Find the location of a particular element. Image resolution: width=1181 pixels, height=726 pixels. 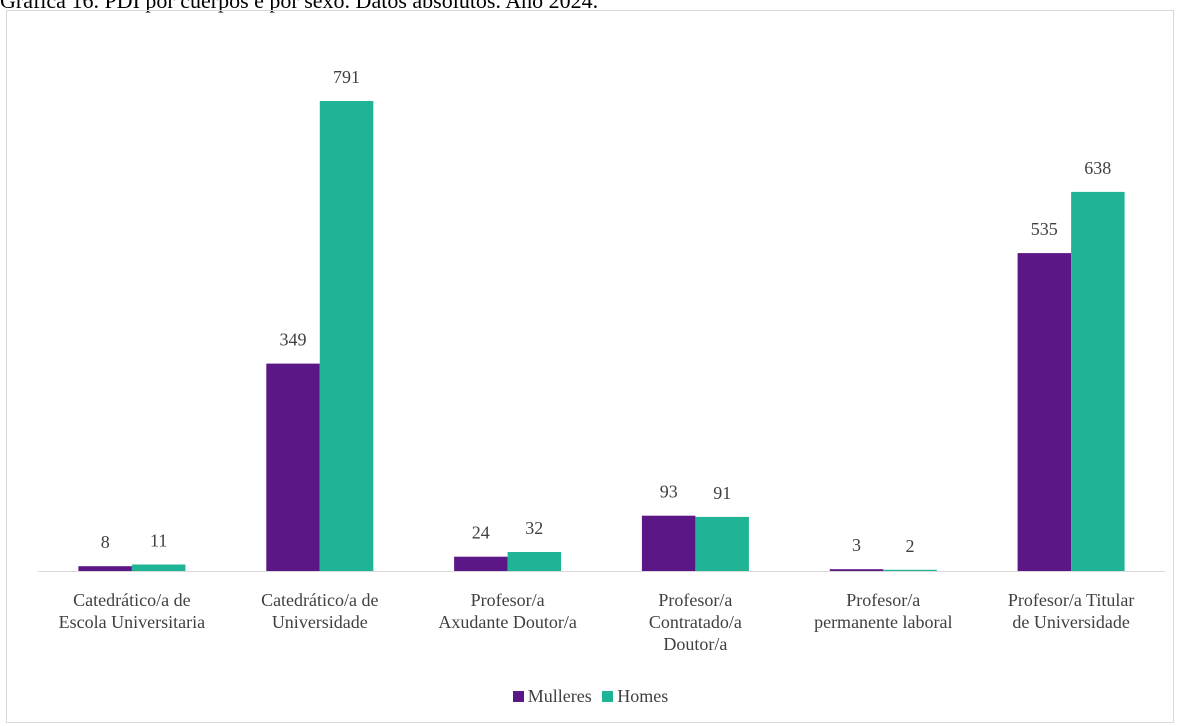

value-label-homes-2: 32 is located at coordinates (534, 528).